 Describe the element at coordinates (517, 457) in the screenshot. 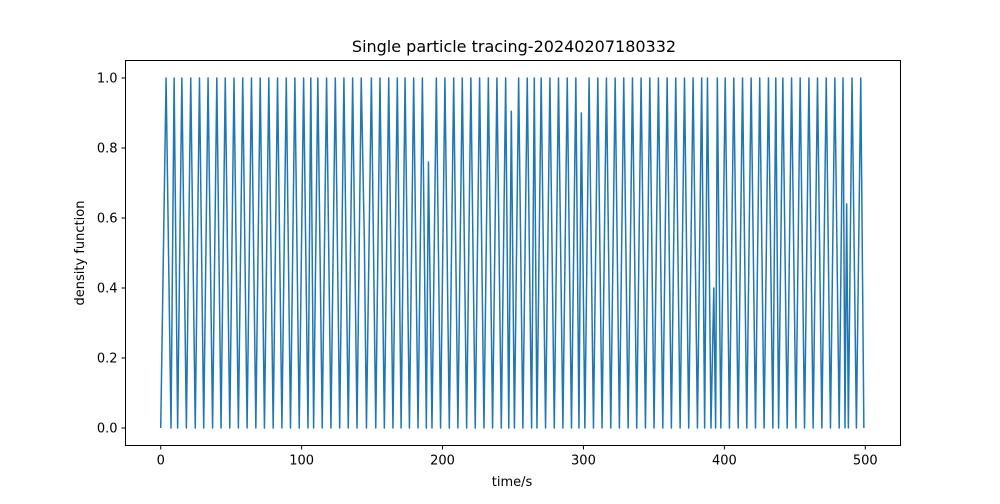

I see `x-axis-ticks: 0 100 200 300 400 500` at that location.